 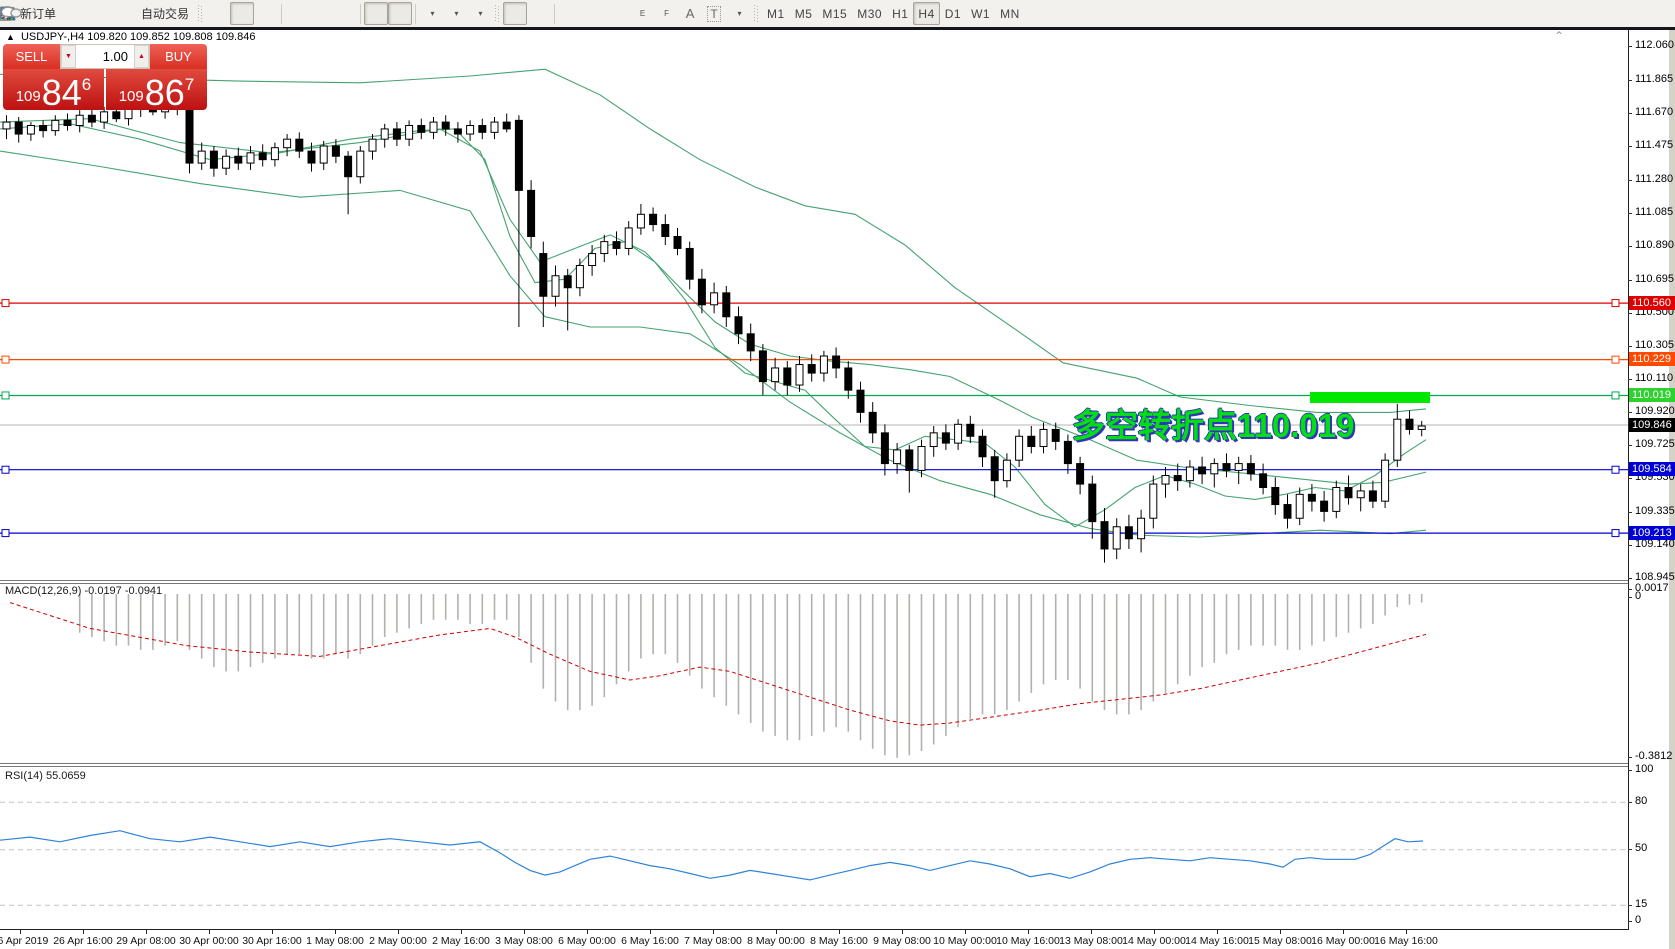 I want to click on equidistant-channel-button: E, so click(x=327, y=13).